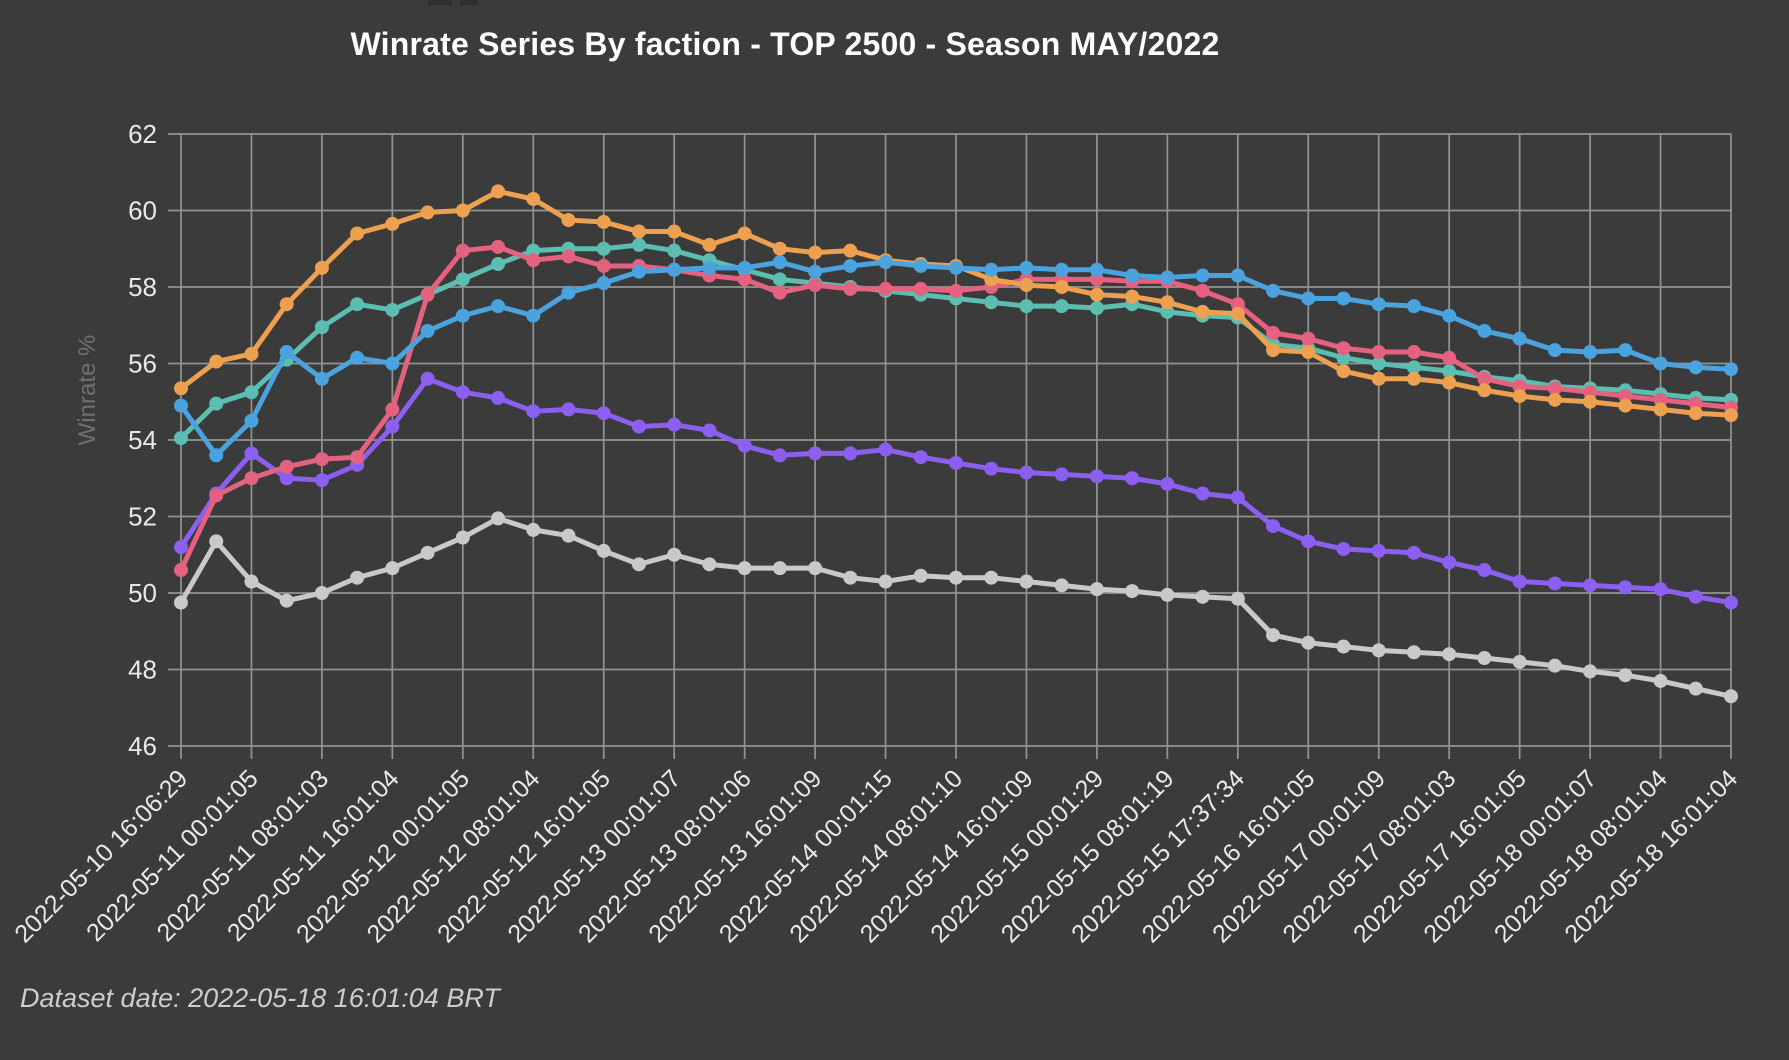 The width and height of the screenshot is (1789, 1060). Describe the element at coordinates (260, 998) in the screenshot. I see `dataset-date-note: Dataset date: 2022-05-18 16:01:04 BRT` at that location.